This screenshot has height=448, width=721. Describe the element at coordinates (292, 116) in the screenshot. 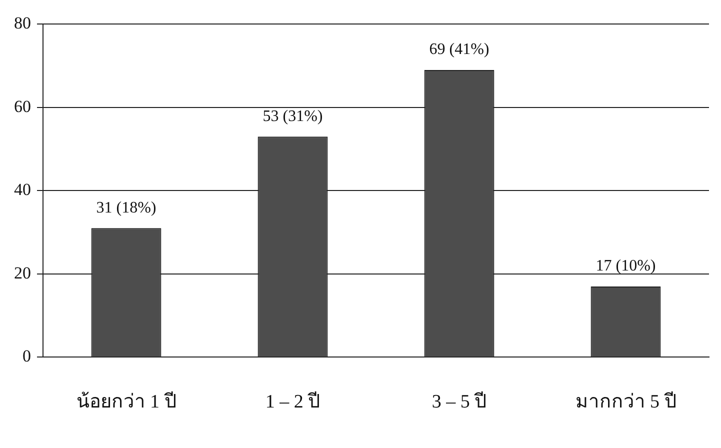

I see `data-label: 53 (31%)` at that location.